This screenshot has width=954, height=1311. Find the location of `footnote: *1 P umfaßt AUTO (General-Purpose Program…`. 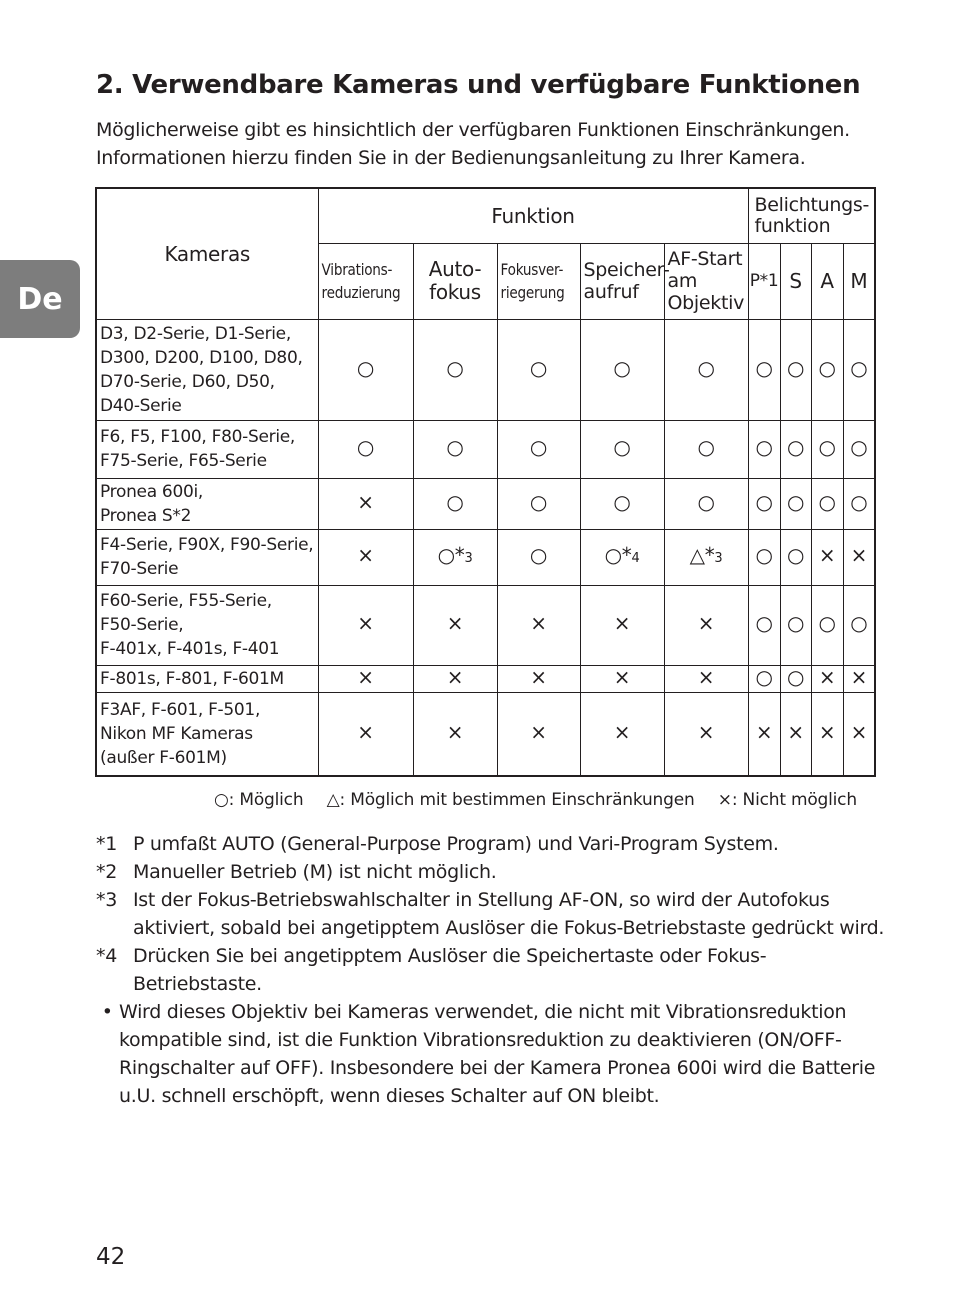

footnote: *1 P umfaßt AUTO (General-Purpose Program… is located at coordinates (491, 844).